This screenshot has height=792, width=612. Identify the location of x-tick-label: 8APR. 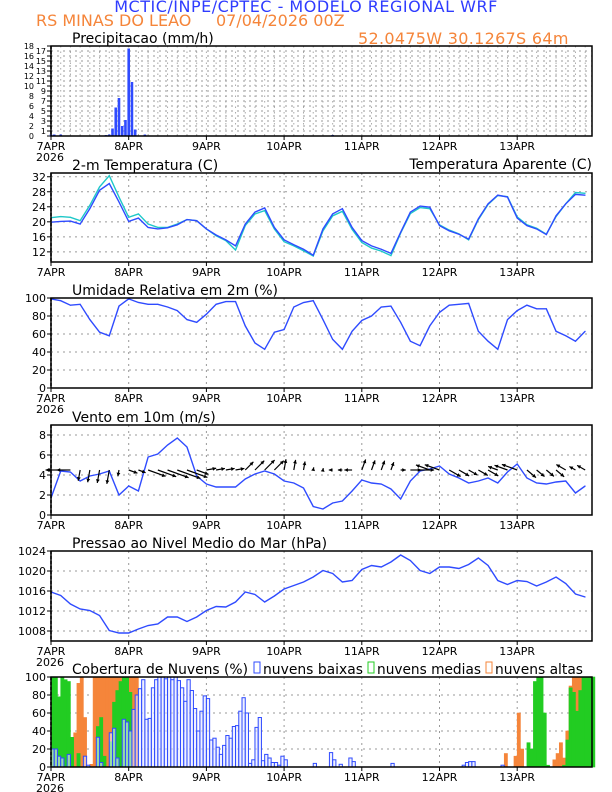
(128, 146).